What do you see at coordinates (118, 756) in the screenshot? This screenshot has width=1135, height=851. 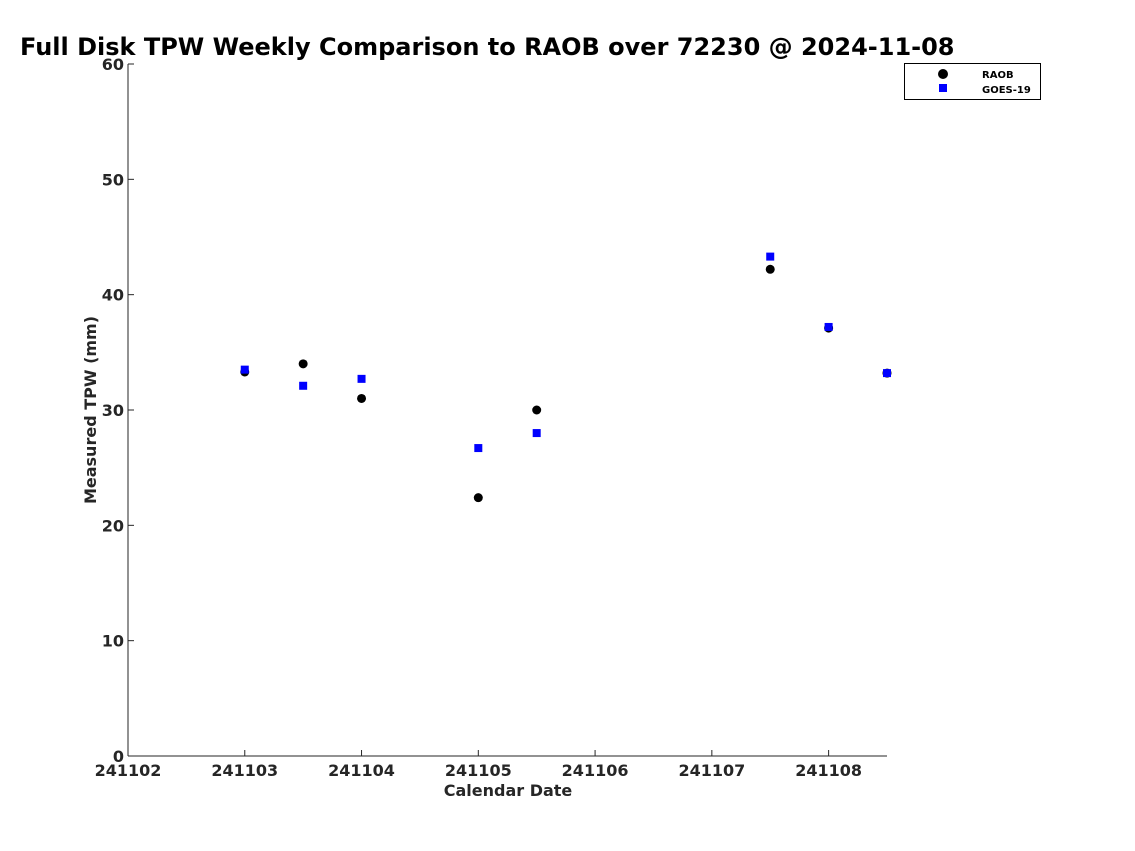 I see `y-tick-label: 0` at bounding box center [118, 756].